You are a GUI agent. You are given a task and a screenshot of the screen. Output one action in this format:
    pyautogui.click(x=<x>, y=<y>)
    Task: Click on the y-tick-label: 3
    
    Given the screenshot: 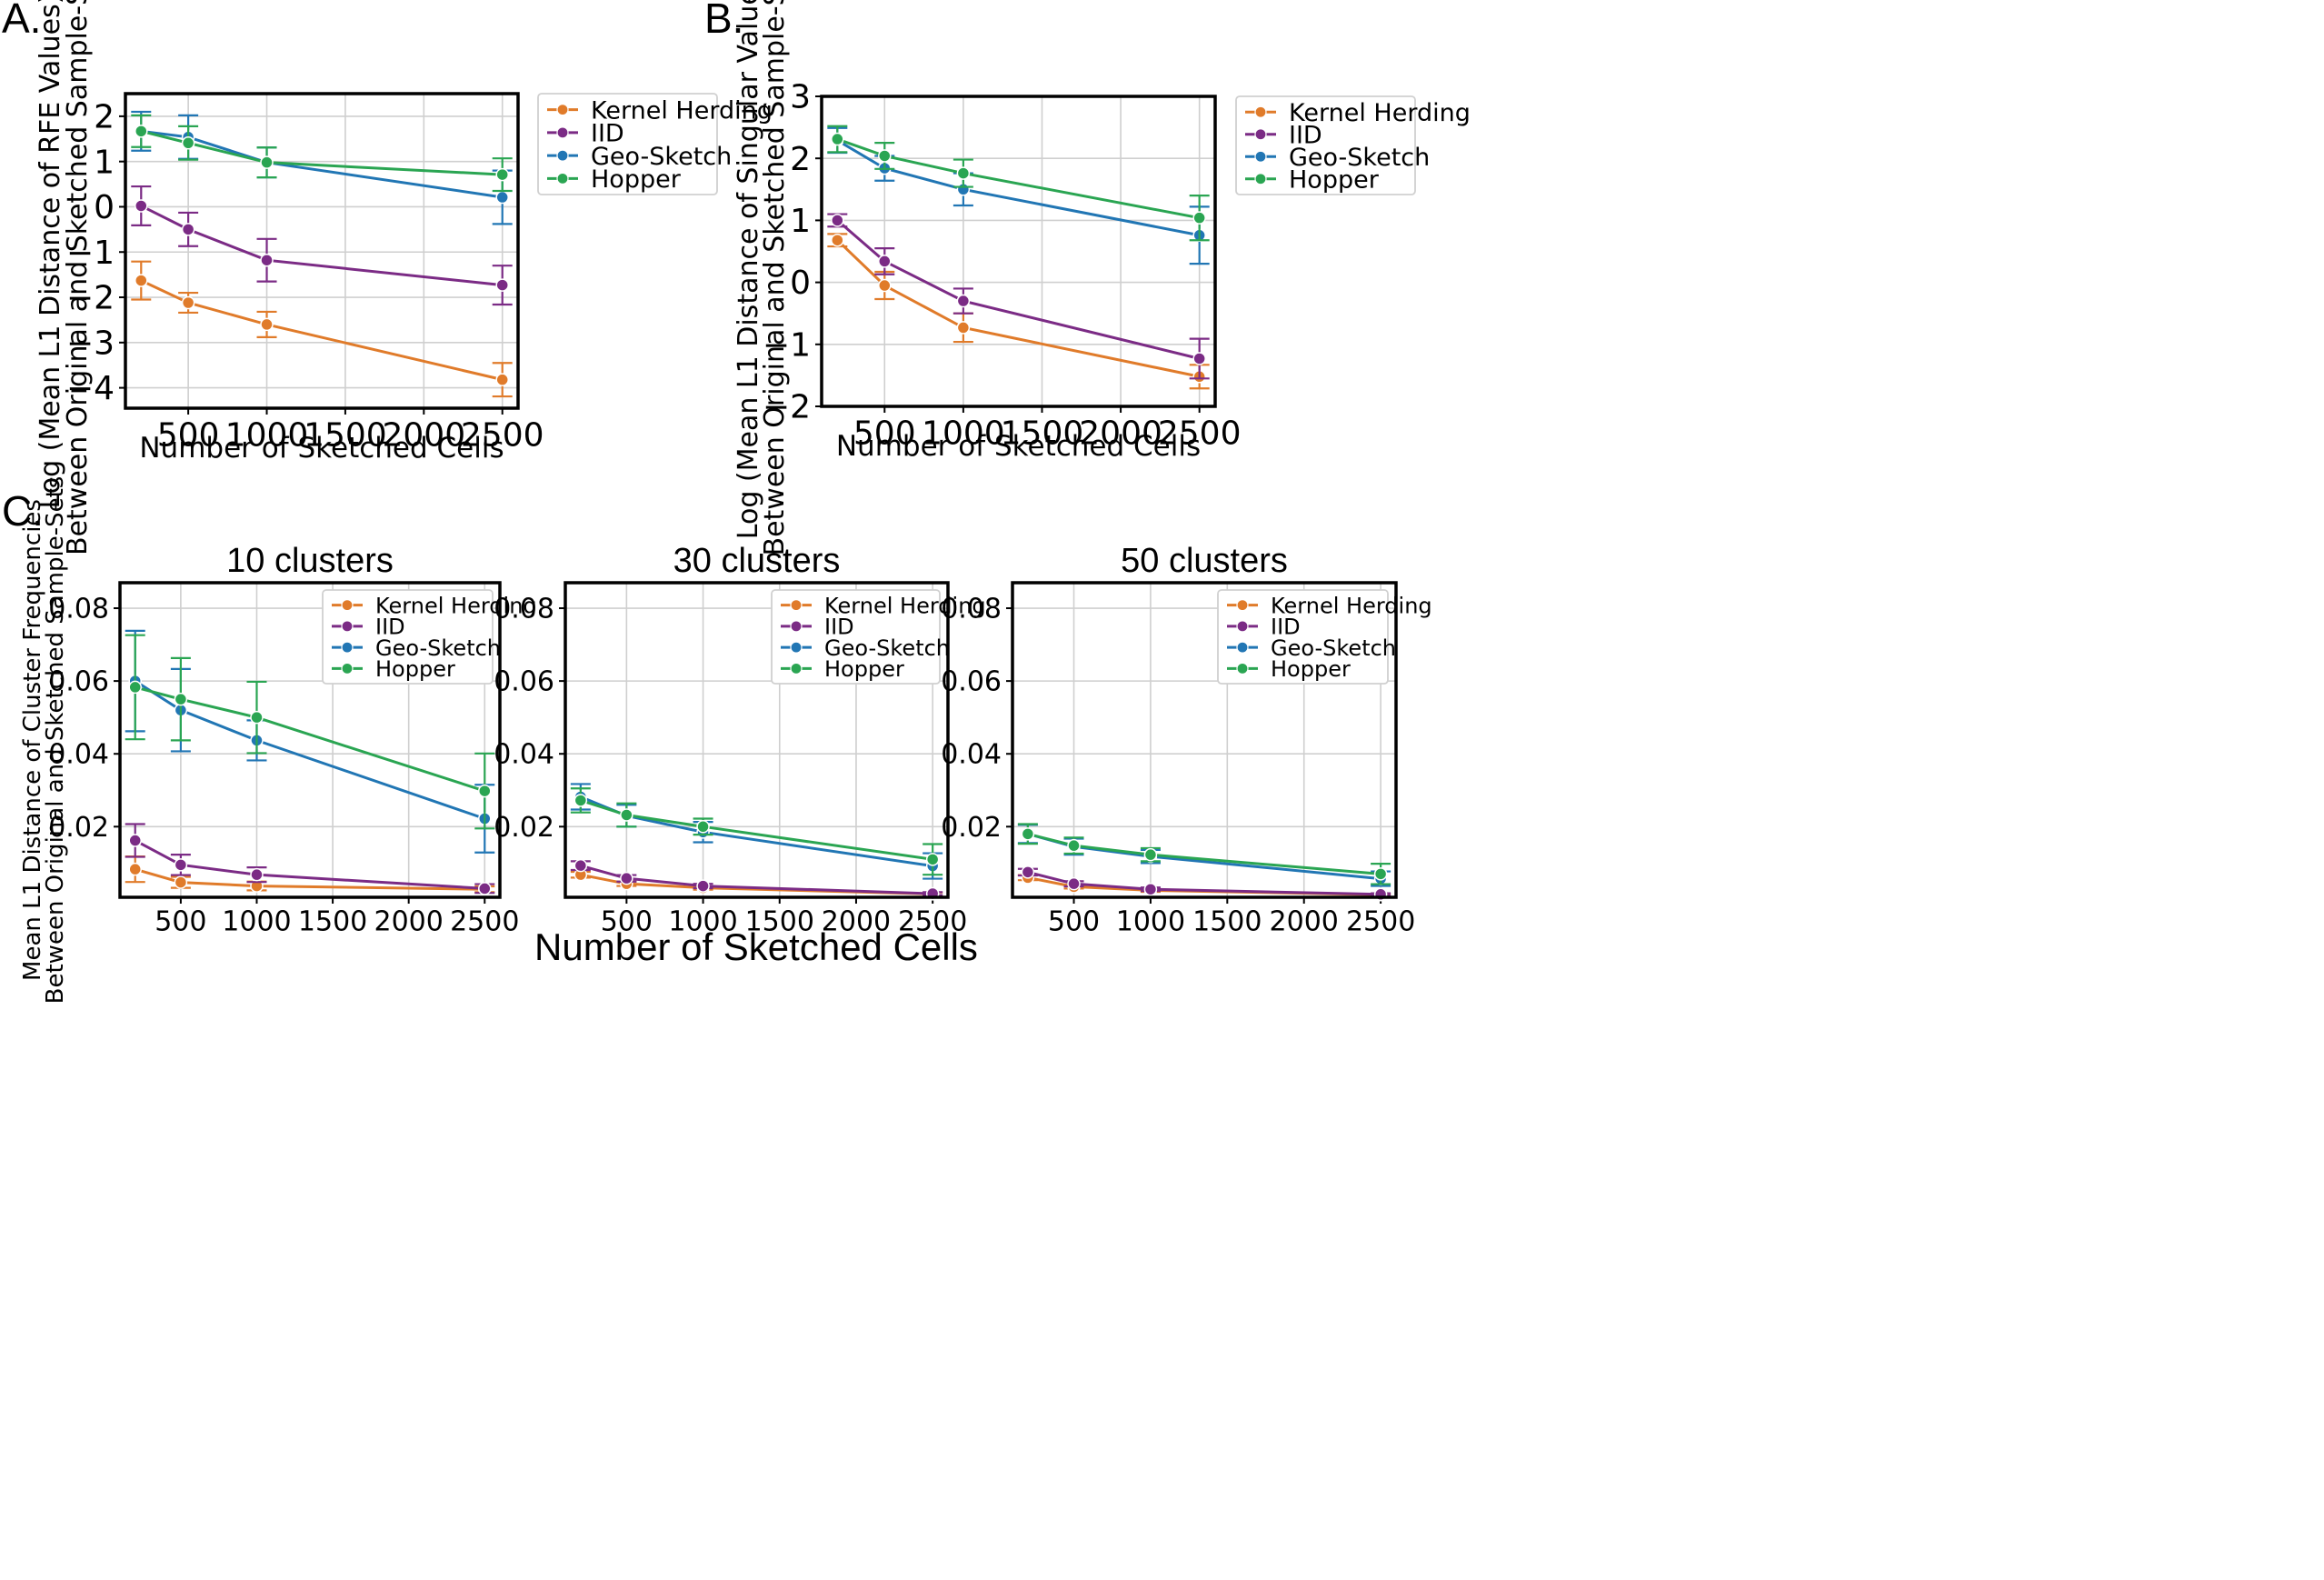 What is the action you would take?
    pyautogui.click(x=800, y=98)
    